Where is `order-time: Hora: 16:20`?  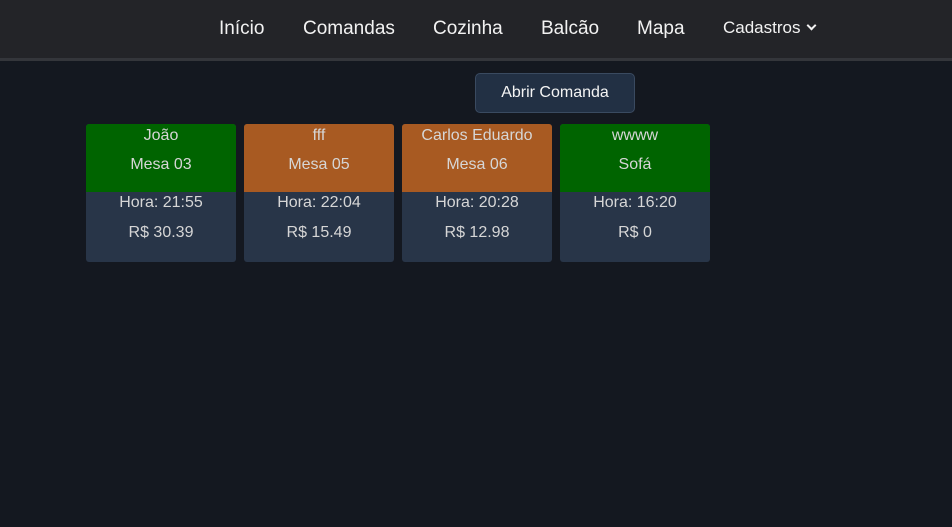 order-time: Hora: 16:20 is located at coordinates (635, 202).